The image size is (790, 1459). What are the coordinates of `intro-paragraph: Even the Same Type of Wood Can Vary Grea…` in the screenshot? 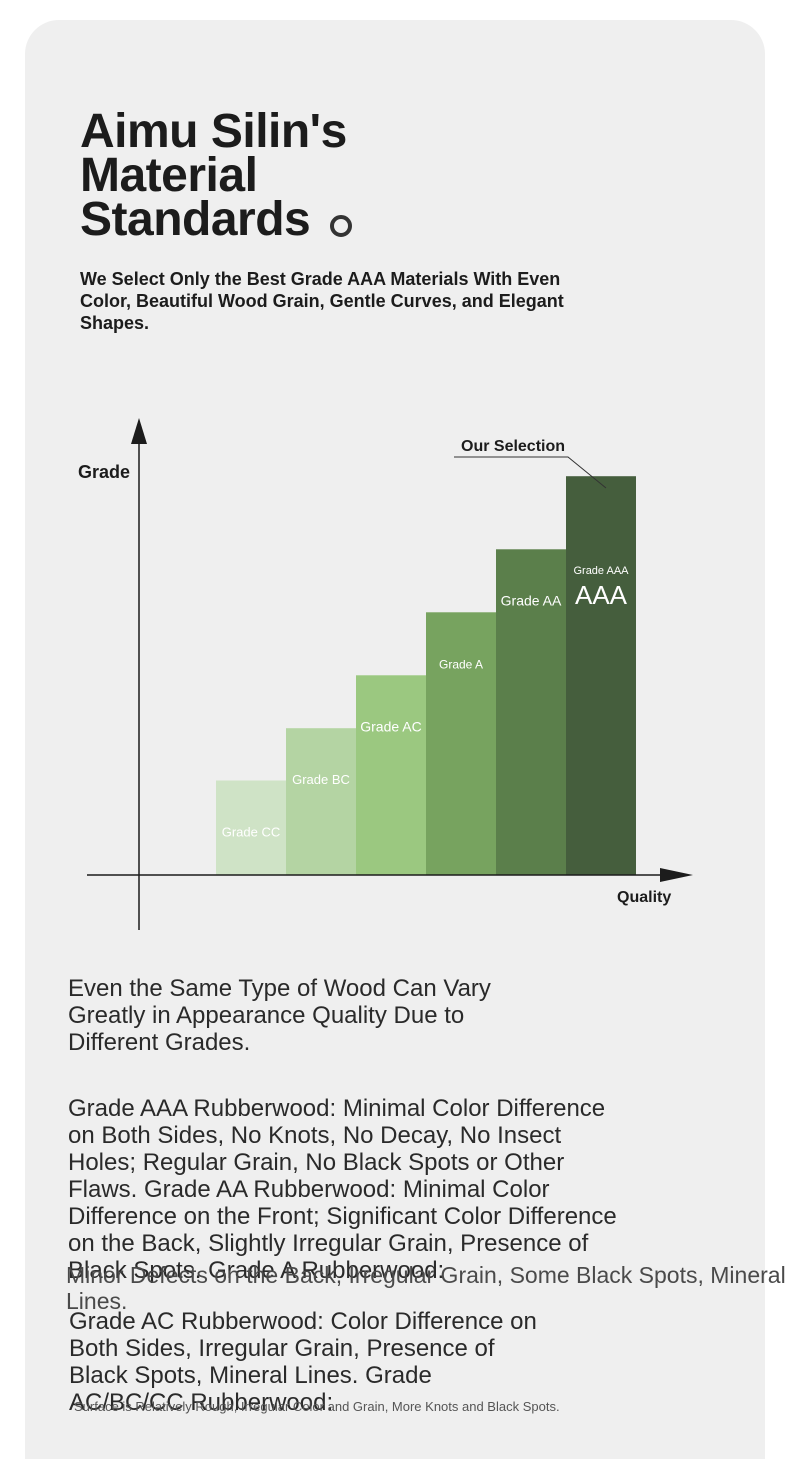 It's located at (279, 1015).